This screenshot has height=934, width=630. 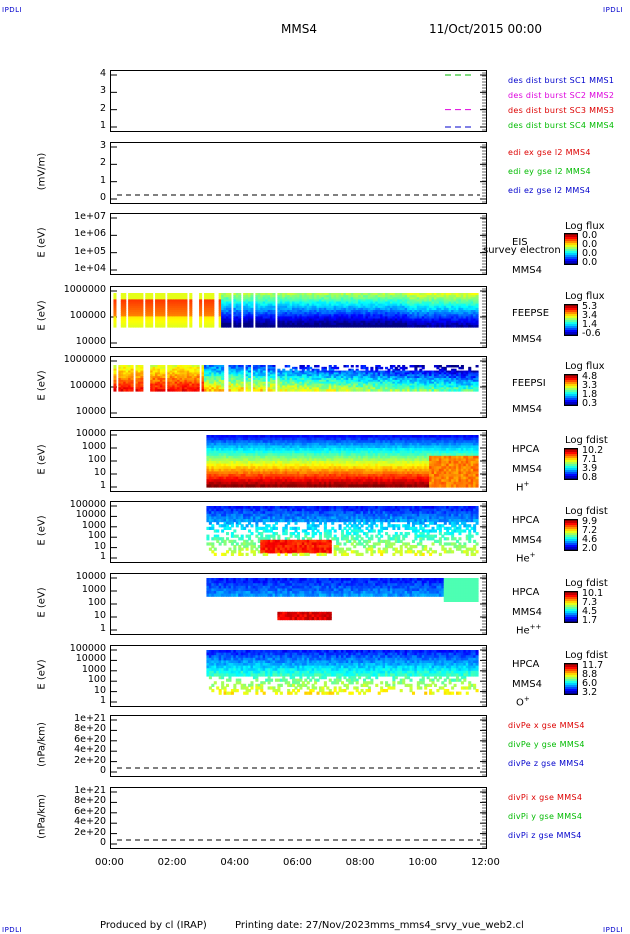 I want to click on colorbar-frame, so click(x=571, y=249).